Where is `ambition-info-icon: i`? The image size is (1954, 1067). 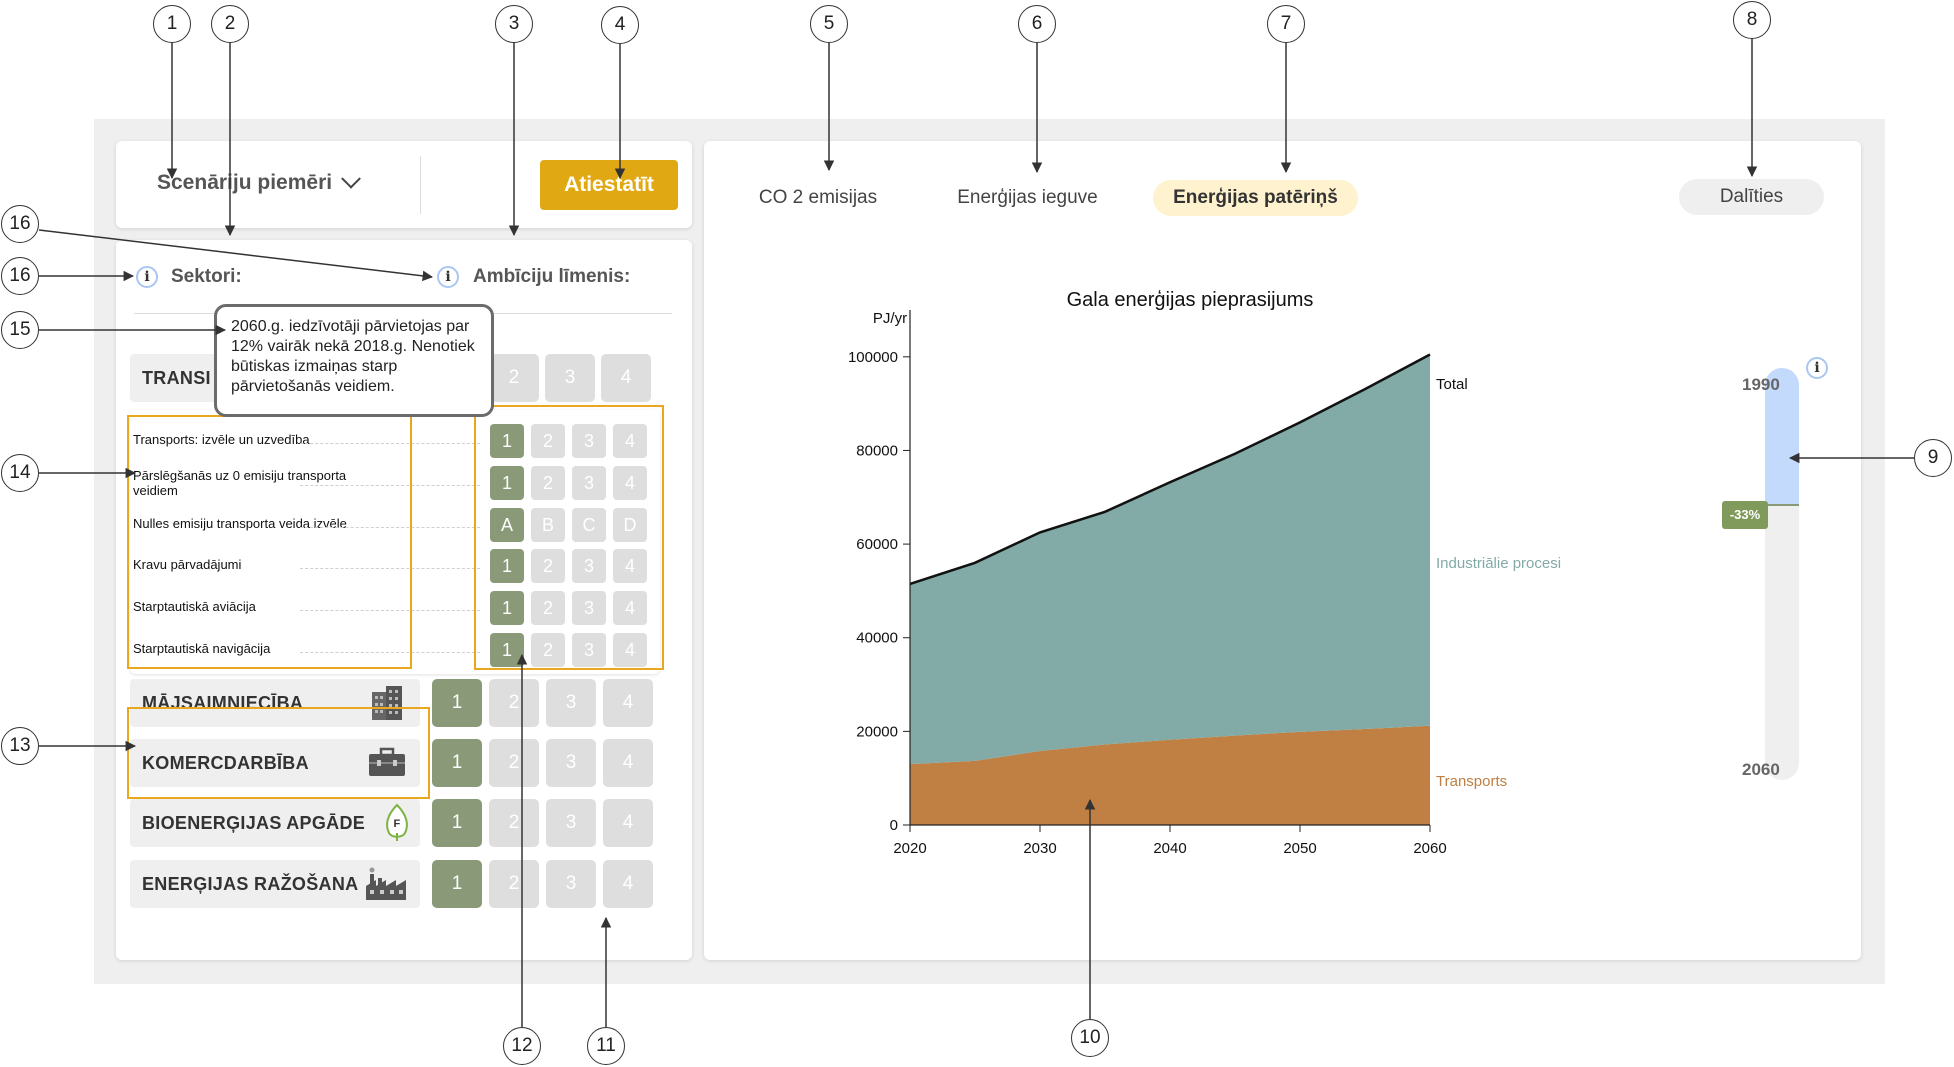
ambition-info-icon: i is located at coordinates (448, 277).